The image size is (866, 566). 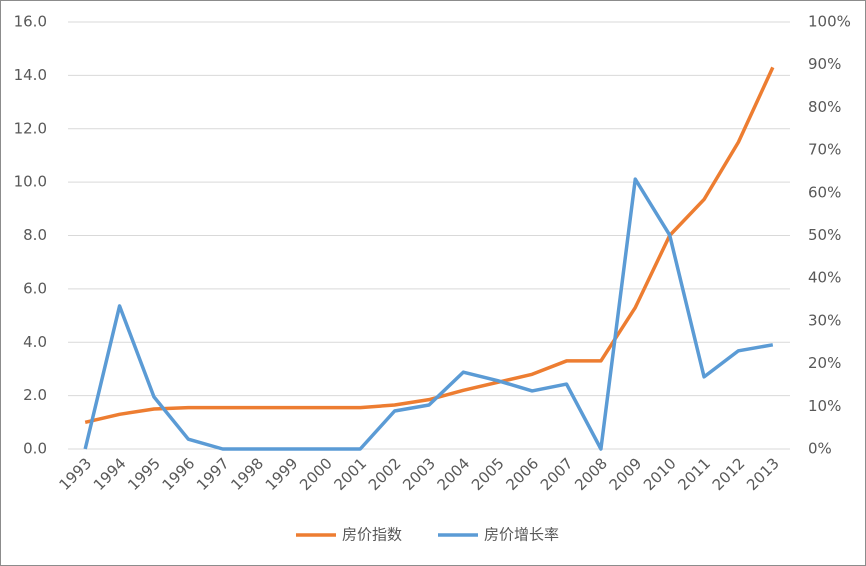 What do you see at coordinates (824, 363) in the screenshot?
I see `y2-tick-label: 20%` at bounding box center [824, 363].